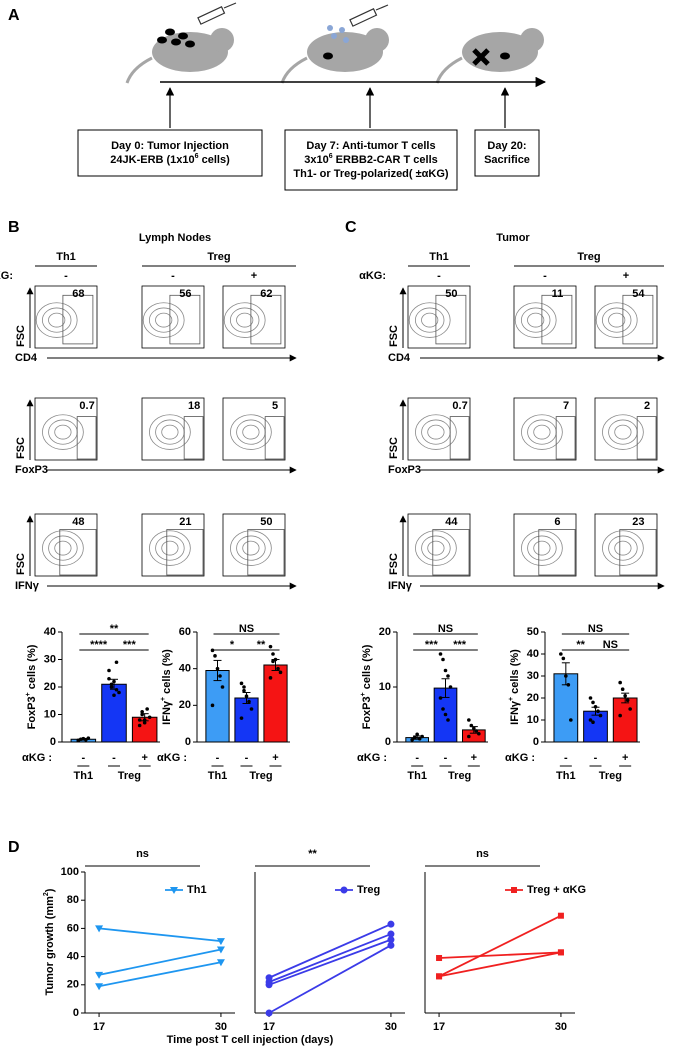 The width and height of the screenshot is (676, 1055). Describe the element at coordinates (250, 1040) in the screenshot. I see `axis-label: Time post T cell injection (days)` at that location.